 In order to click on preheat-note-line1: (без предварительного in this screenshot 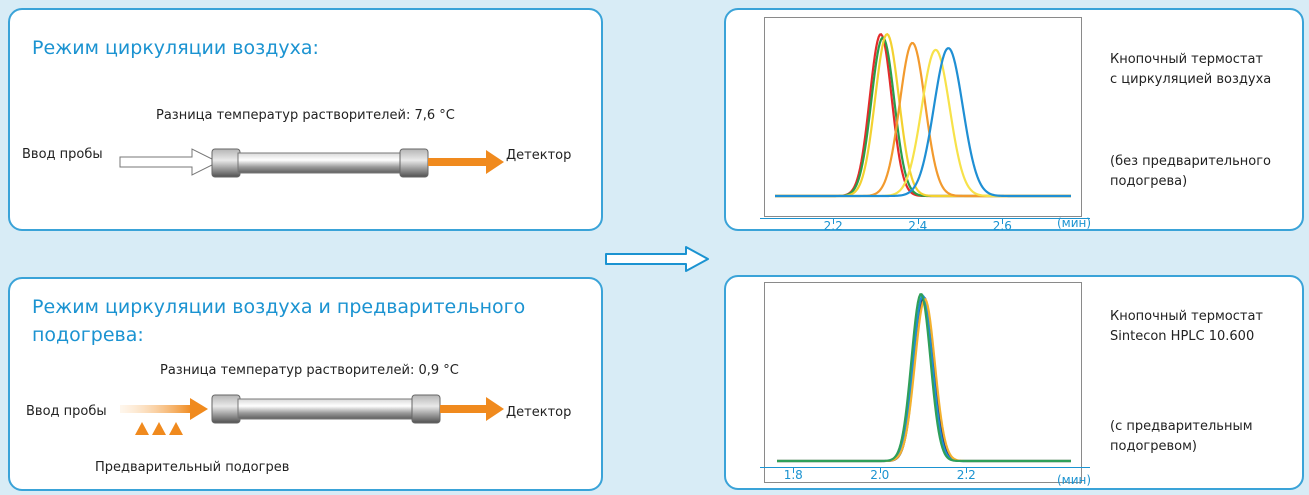, I will do `click(1190, 161)`.